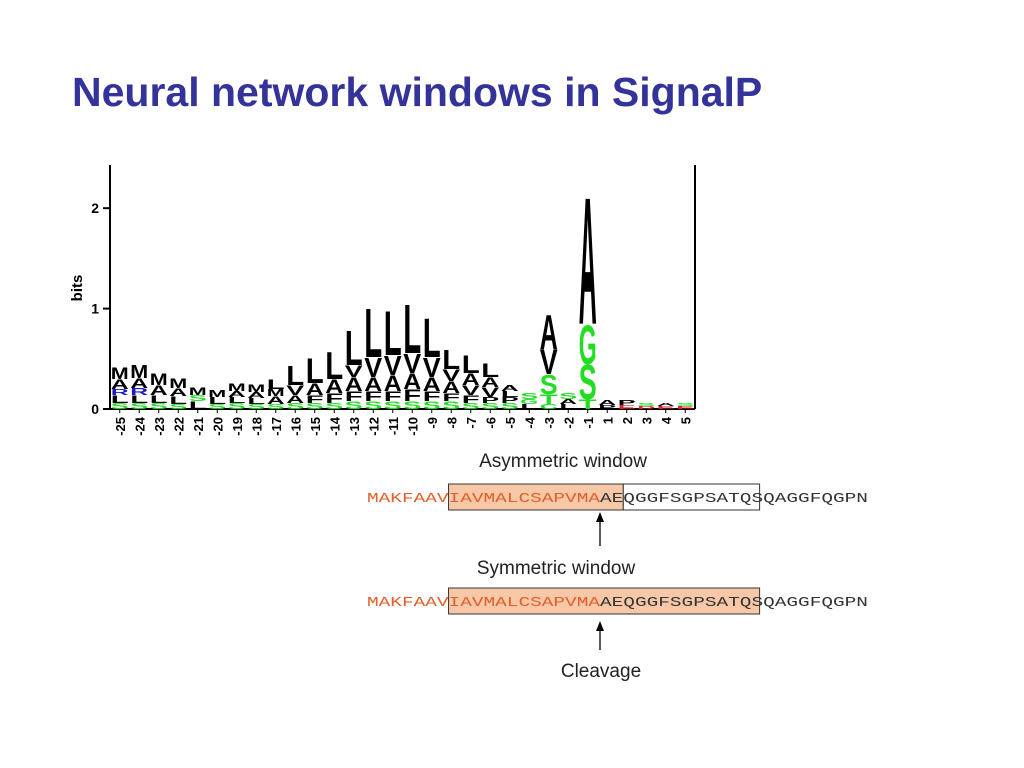 The height and width of the screenshot is (768, 1024). Describe the element at coordinates (666, 420) in the screenshot. I see `x-tick-label: 4` at that location.